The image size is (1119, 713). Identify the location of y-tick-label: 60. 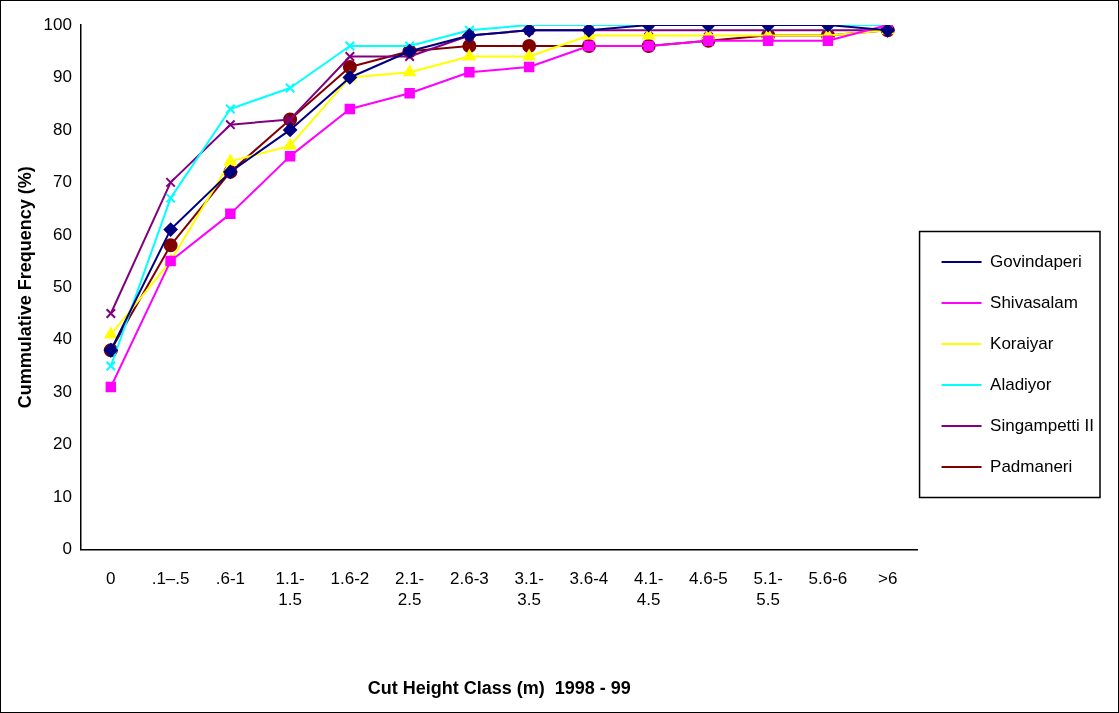
(62, 234).